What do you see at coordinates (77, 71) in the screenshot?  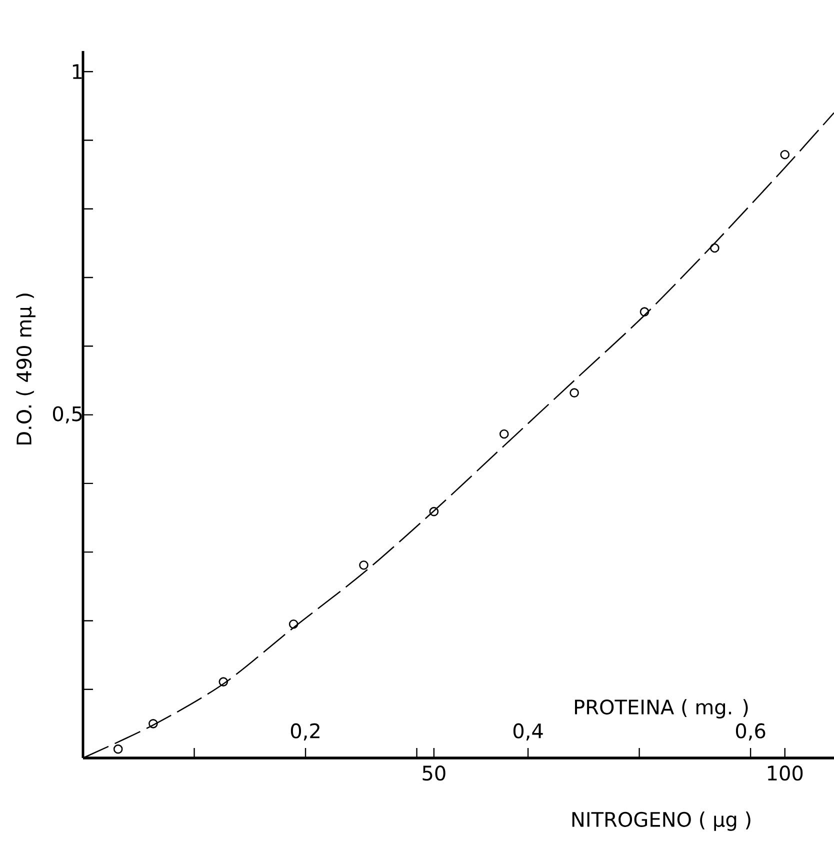 I see `y-tick-label: 1` at bounding box center [77, 71].